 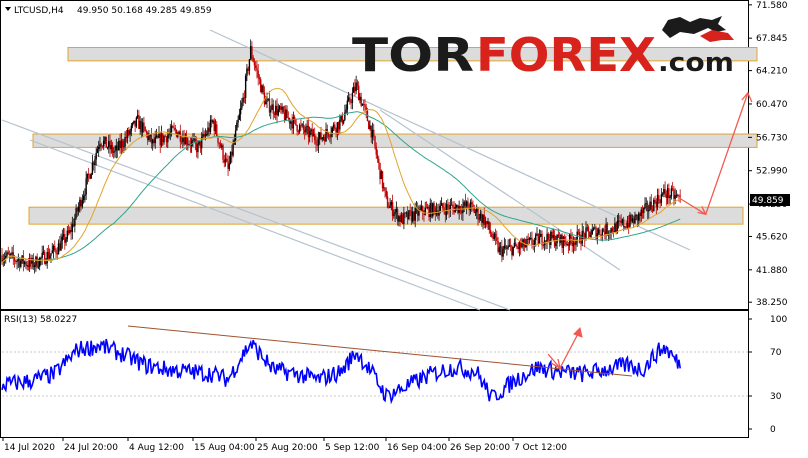 What do you see at coordinates (727, 153) in the screenshot?
I see `projection-up-leg` at bounding box center [727, 153].